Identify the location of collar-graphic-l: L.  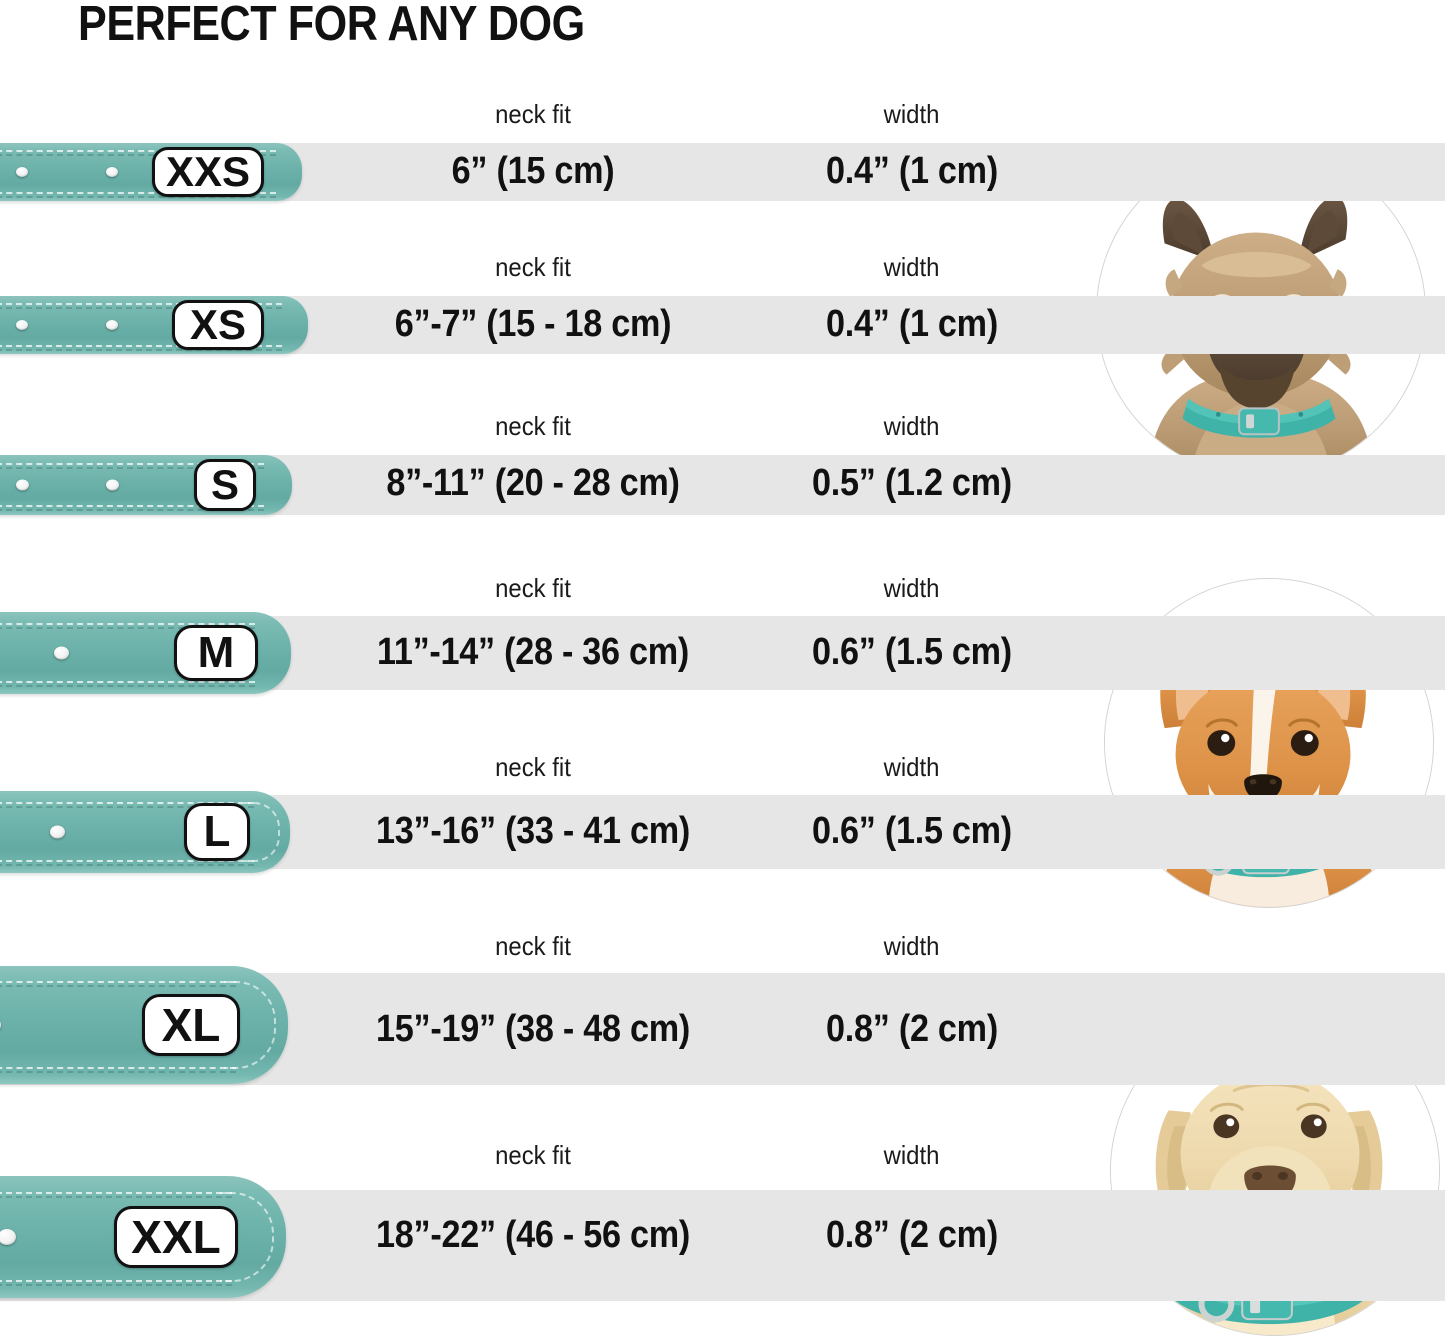
(145, 832).